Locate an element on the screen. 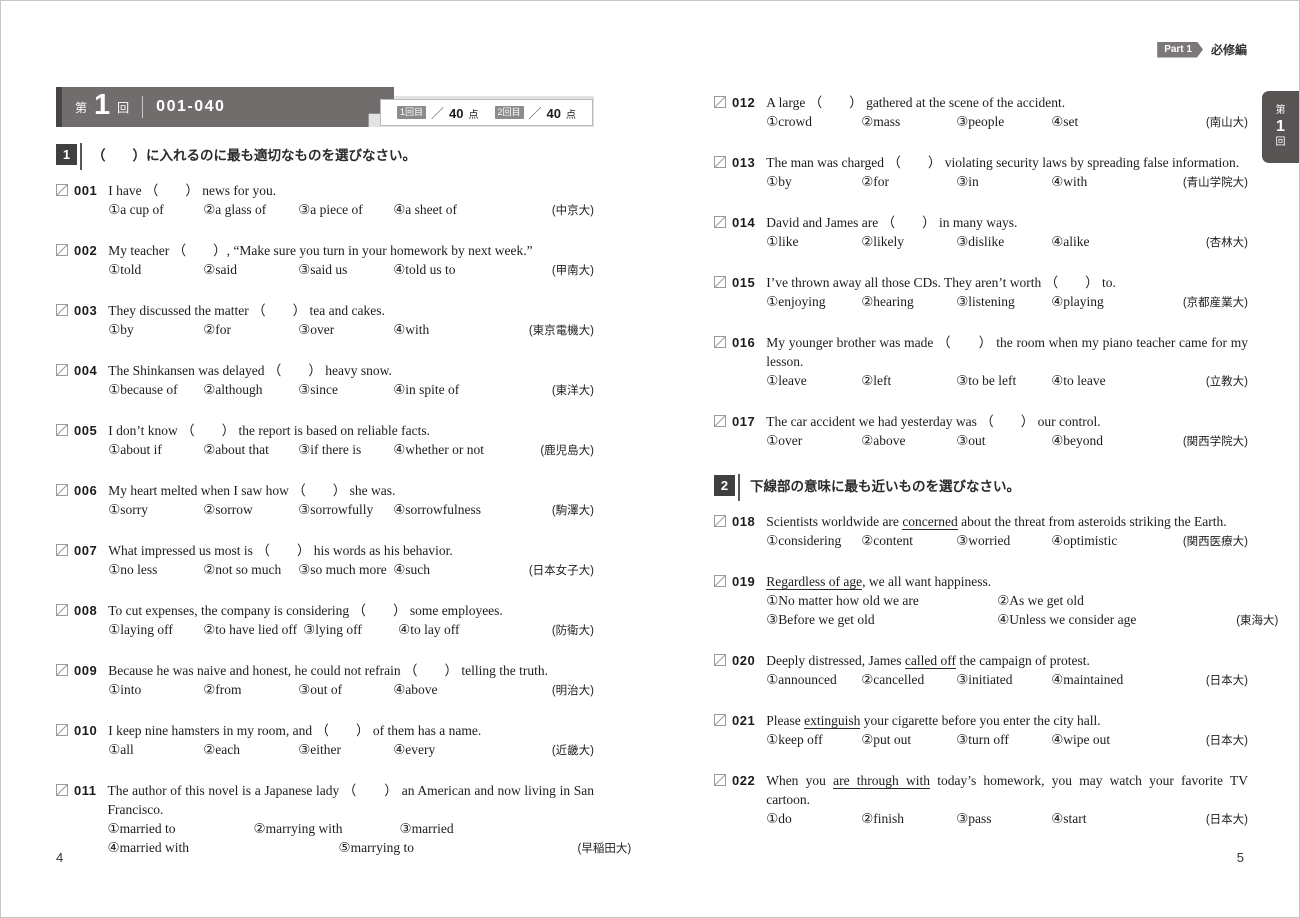 This screenshot has height=918, width=1300. choice-option: ②each is located at coordinates (222, 749).